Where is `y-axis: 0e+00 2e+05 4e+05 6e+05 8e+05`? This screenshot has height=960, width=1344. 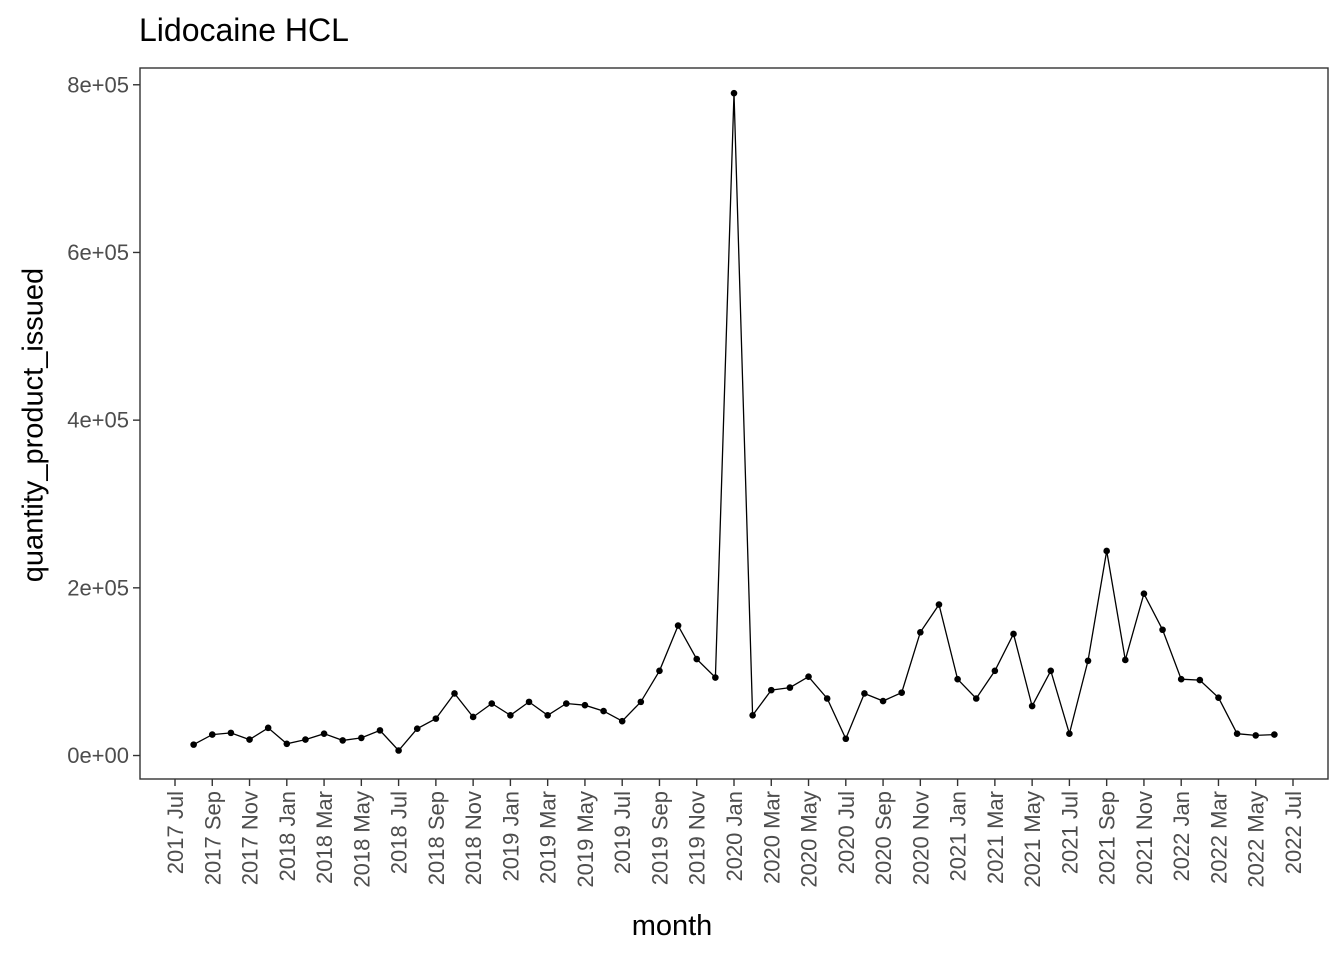
y-axis: 0e+00 2e+05 4e+05 6e+05 8e+05 is located at coordinates (103, 420).